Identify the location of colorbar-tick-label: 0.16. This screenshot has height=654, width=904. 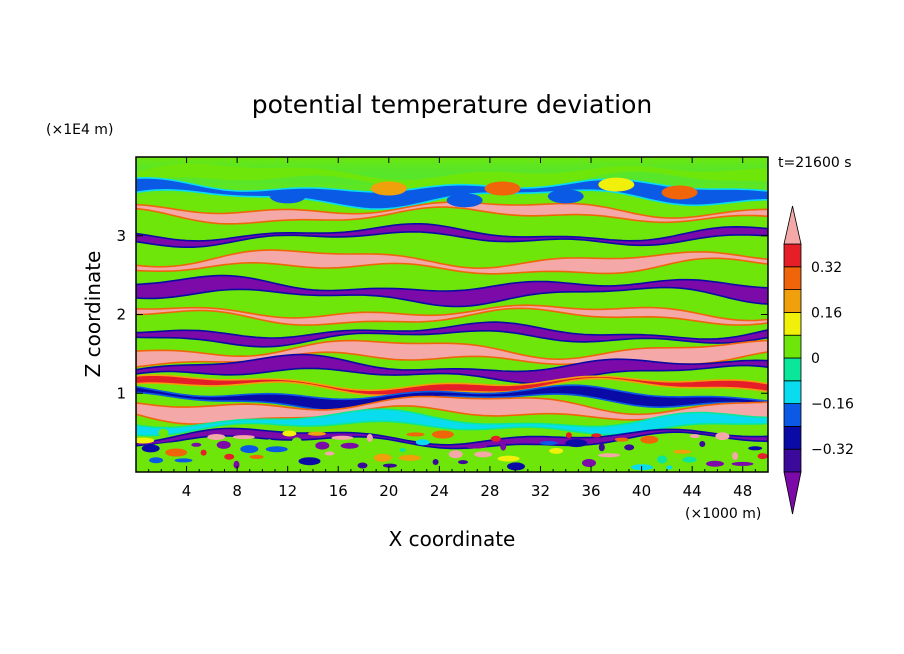
(826, 313).